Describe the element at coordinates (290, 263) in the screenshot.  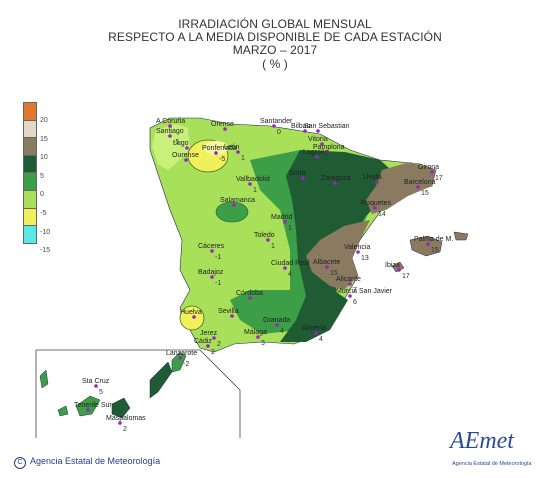
I see `station-name: Ciudad Real` at that location.